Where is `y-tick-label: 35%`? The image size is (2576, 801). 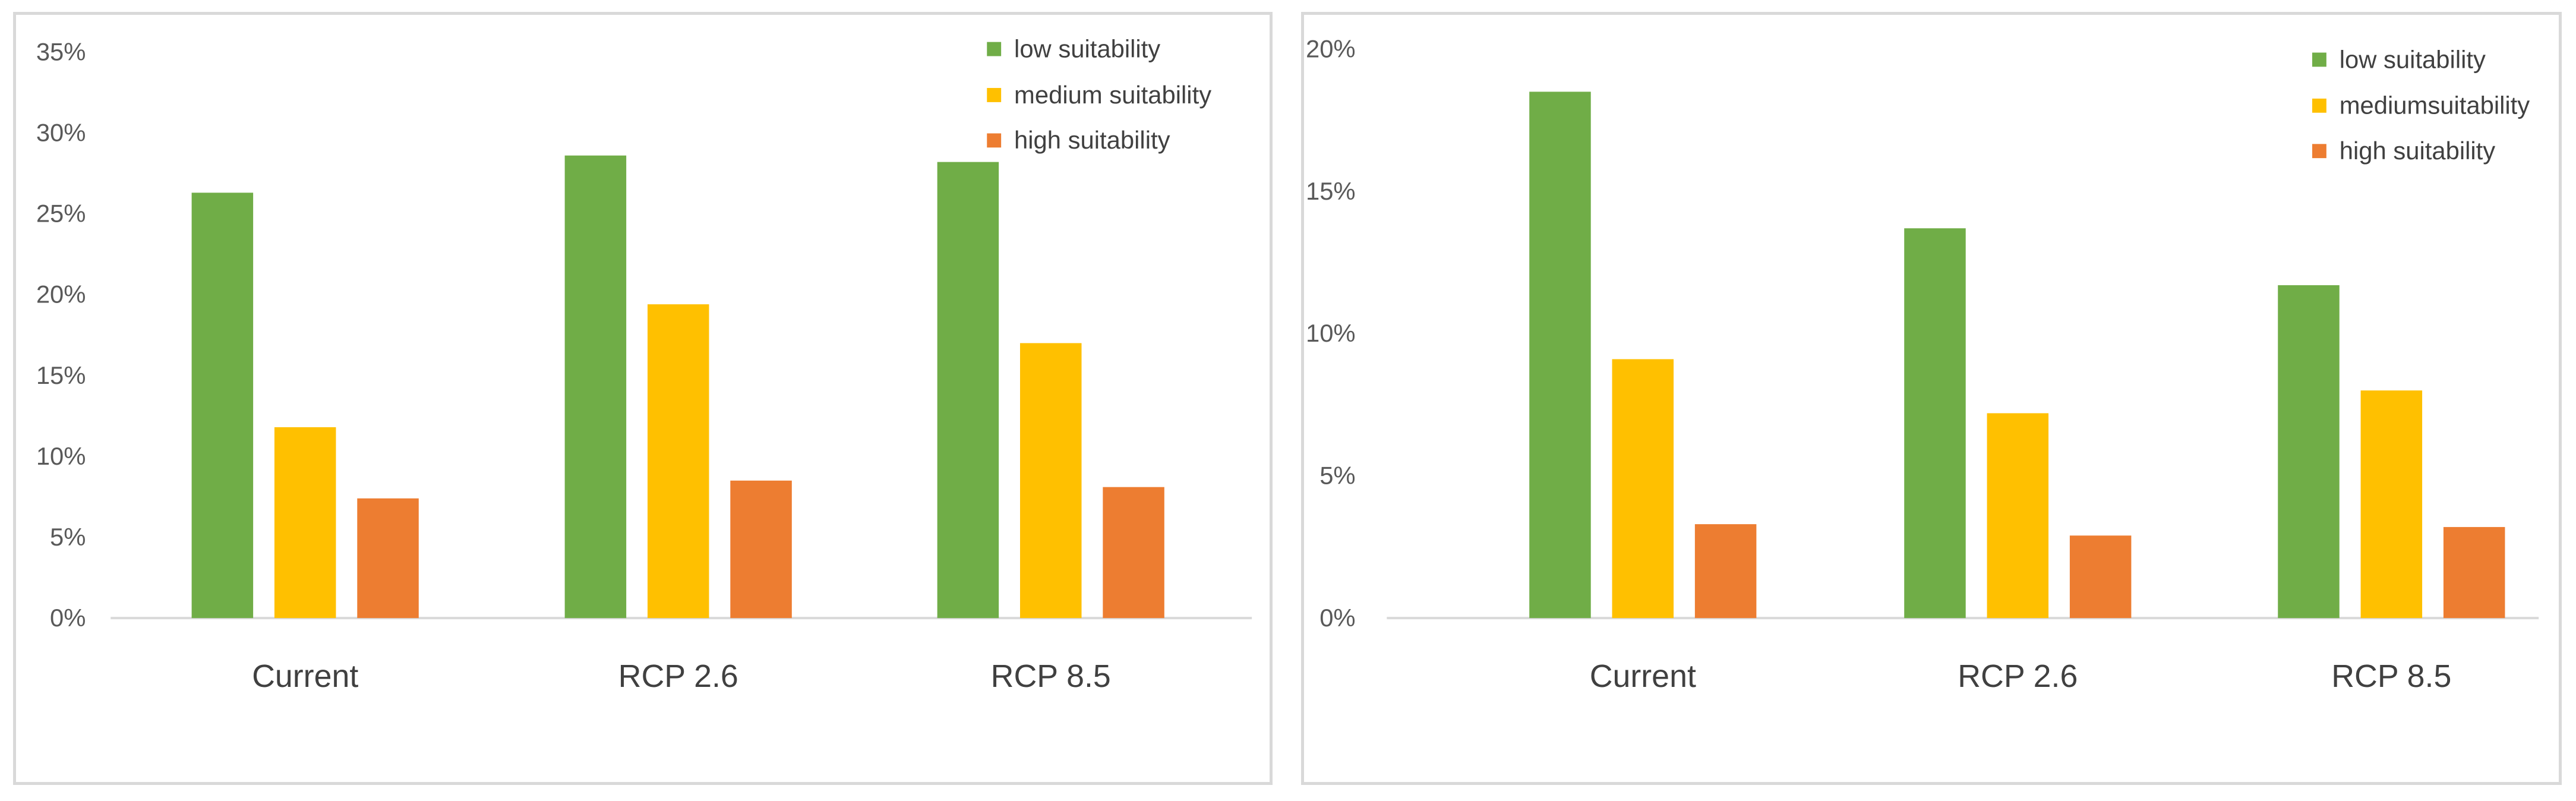 y-tick-label: 35% is located at coordinates (61, 51).